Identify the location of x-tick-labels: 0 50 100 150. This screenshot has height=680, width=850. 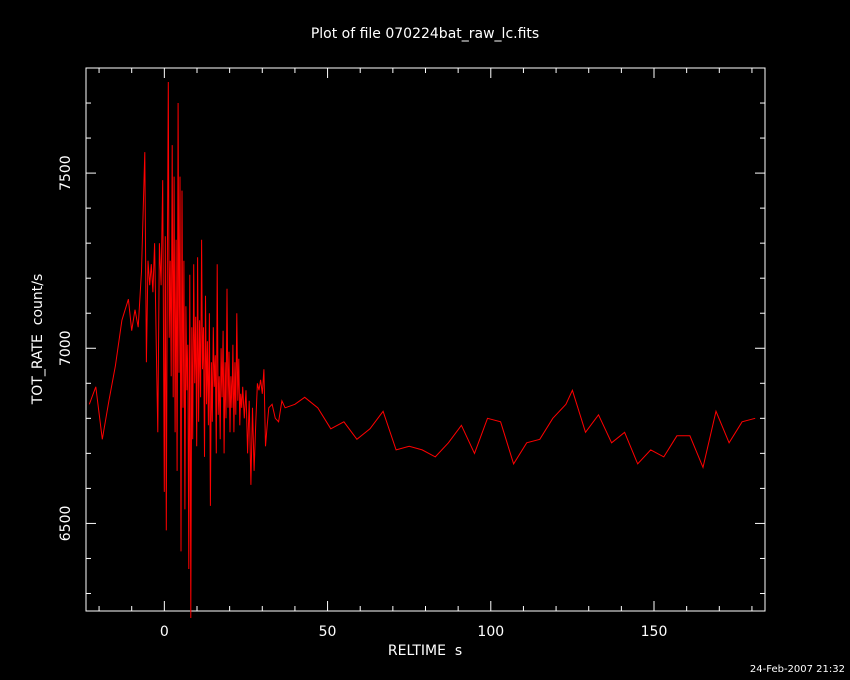
(413, 632).